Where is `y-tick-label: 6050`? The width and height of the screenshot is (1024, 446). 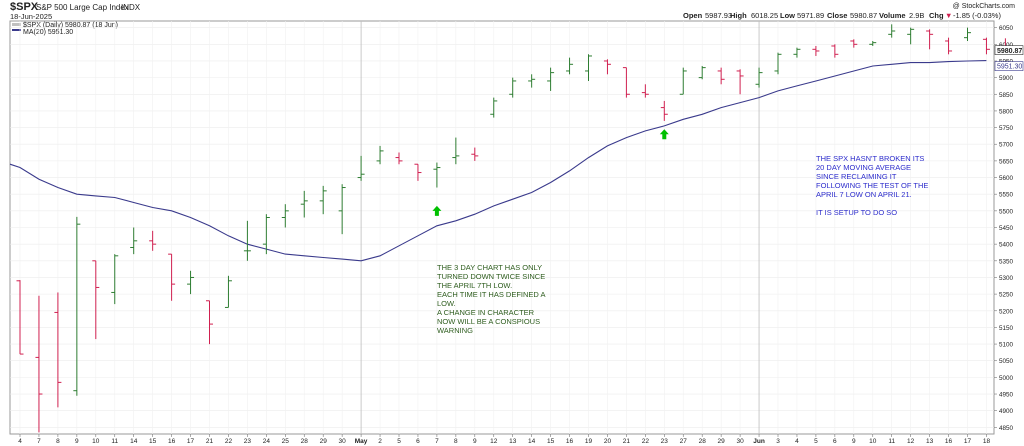 y-tick-label: 6050 is located at coordinates (1006, 28).